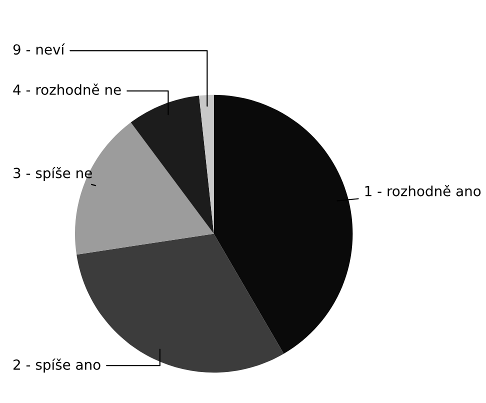 The height and width of the screenshot is (403, 486). Describe the element at coordinates (53, 173) in the screenshot. I see `slice-label: 3 - spíše ne` at that location.